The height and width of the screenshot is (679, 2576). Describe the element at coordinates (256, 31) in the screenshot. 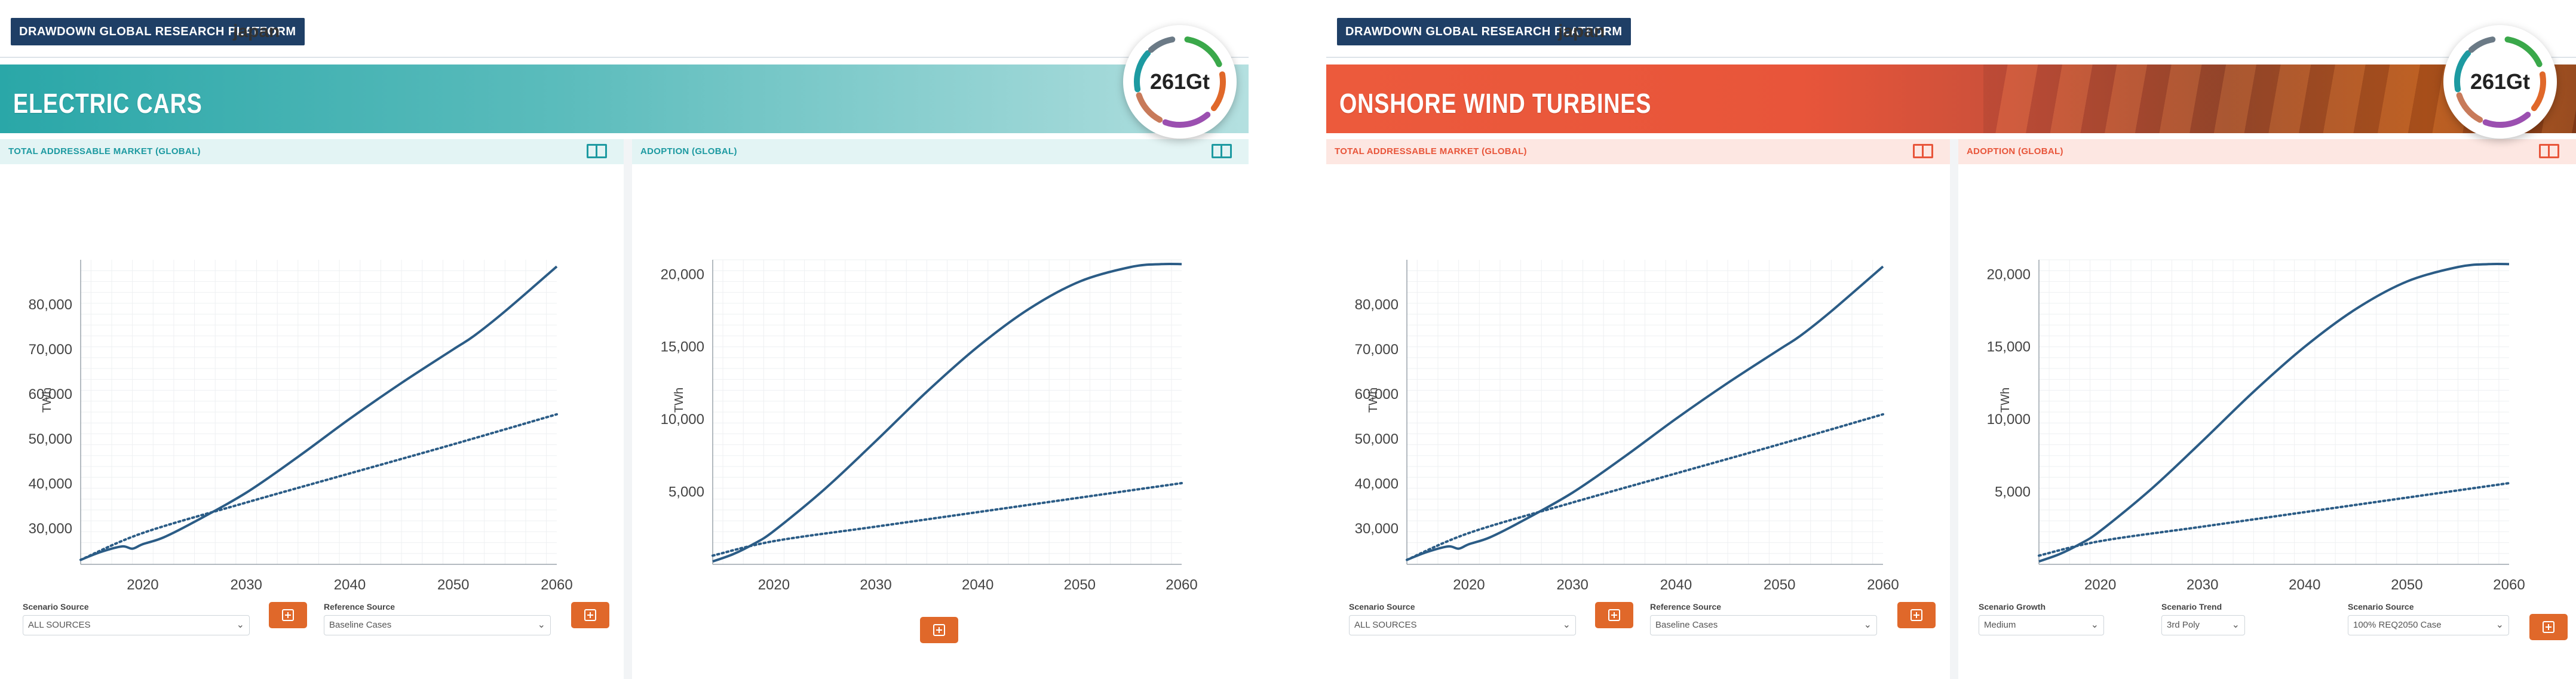

I see `region-label: japan` at that location.